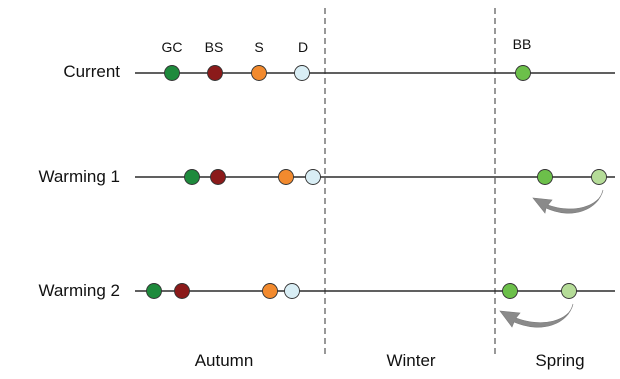 The height and width of the screenshot is (379, 620). Describe the element at coordinates (313, 177) in the screenshot. I see `dot-warming-1-d` at that location.